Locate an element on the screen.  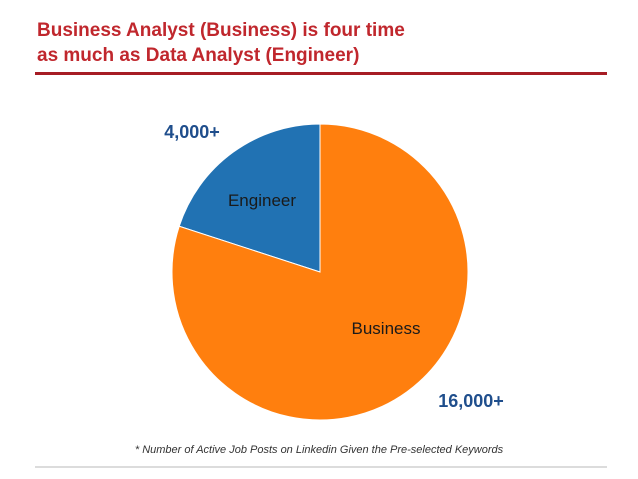
title-divider is located at coordinates (321, 73).